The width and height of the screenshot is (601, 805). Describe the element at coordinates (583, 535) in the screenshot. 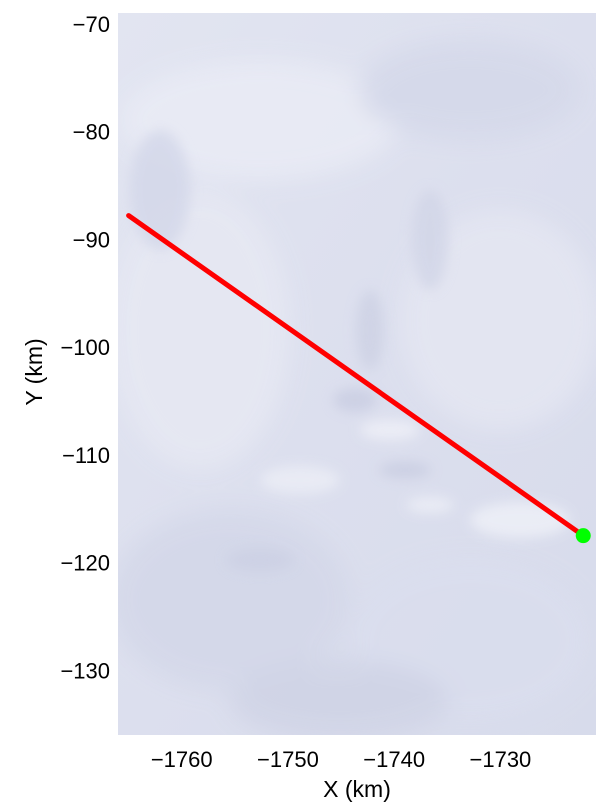

I see `track-end-point` at that location.